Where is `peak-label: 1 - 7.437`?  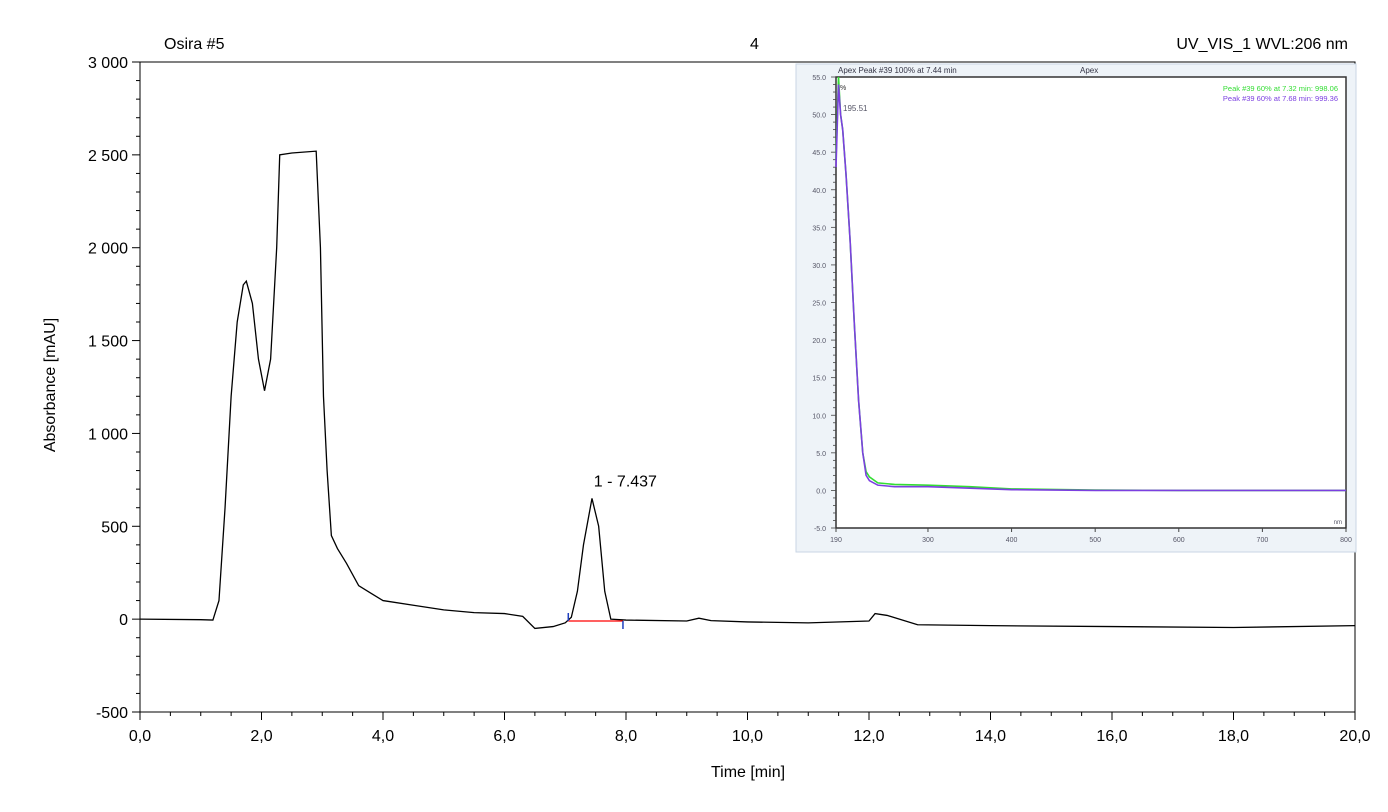 peak-label: 1 - 7.437 is located at coordinates (625, 481).